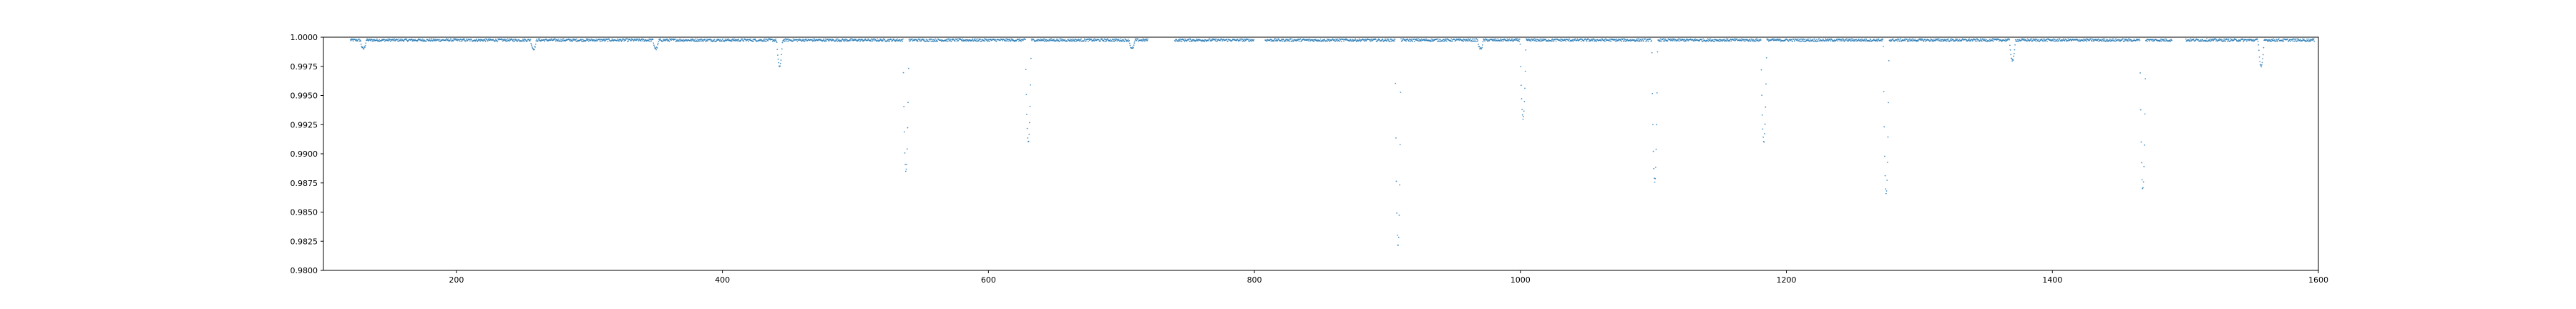  Describe the element at coordinates (304, 96) in the screenshot. I see `y-tick-label: 0.9950` at that location.